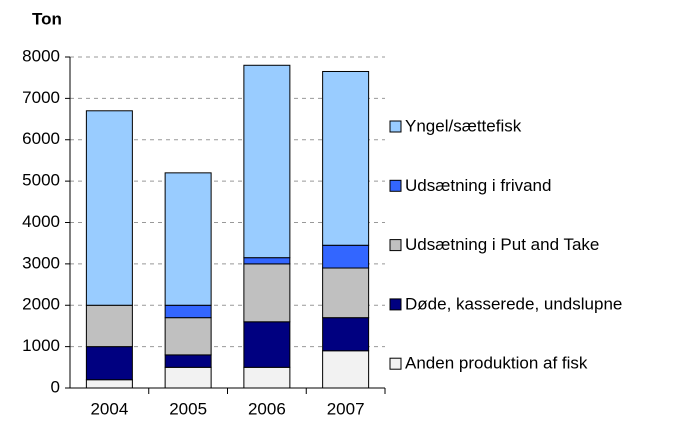 This screenshot has width=689, height=422. Describe the element at coordinates (41, 221) in the screenshot. I see `y-tick-label: 4000` at that location.